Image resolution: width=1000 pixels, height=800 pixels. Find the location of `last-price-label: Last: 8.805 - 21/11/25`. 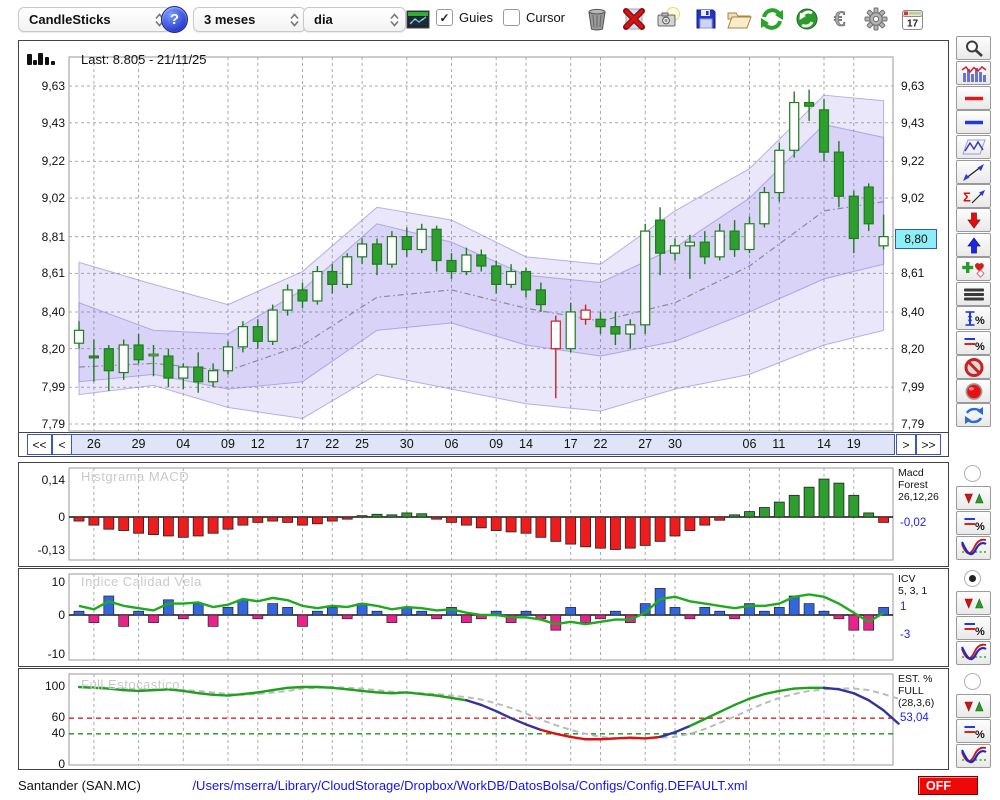

last-price-label: Last: 8.805 - 21/11/25 is located at coordinates (144, 59).